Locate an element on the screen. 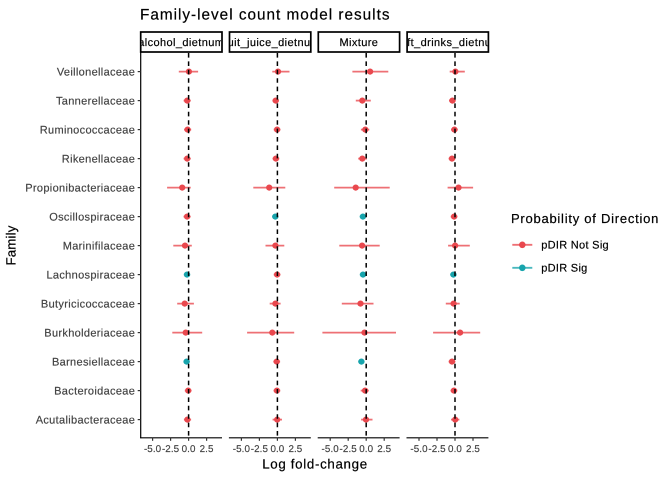  svg-text:Family-level count model resul: Family-level count model results is located at coordinates (265, 14).